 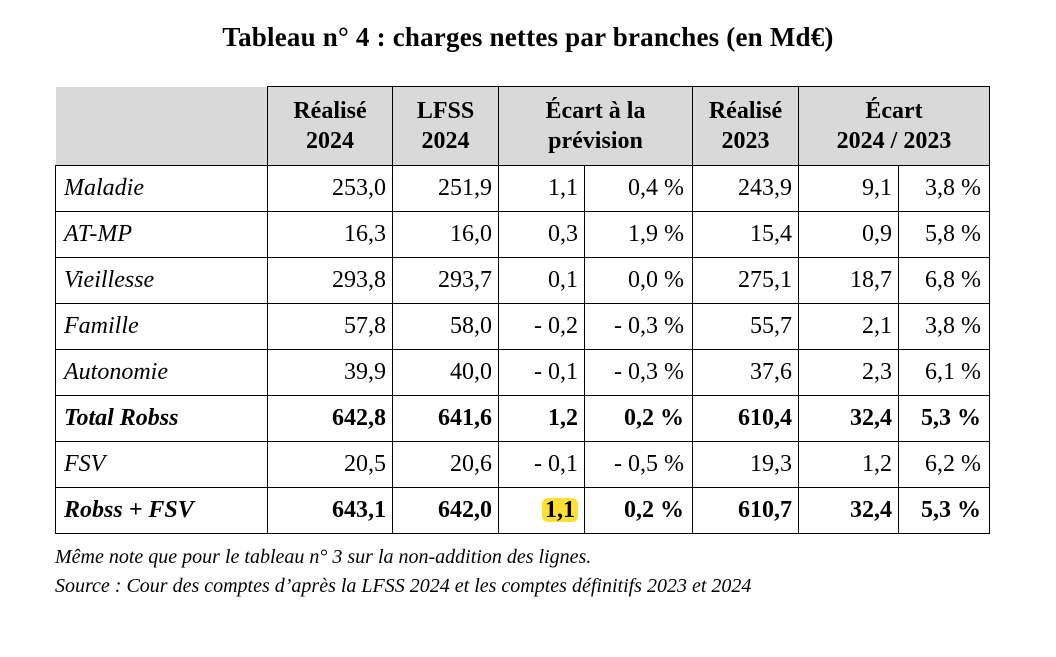 I want to click on cell-lfss-2024: 20,6, so click(x=445, y=464).